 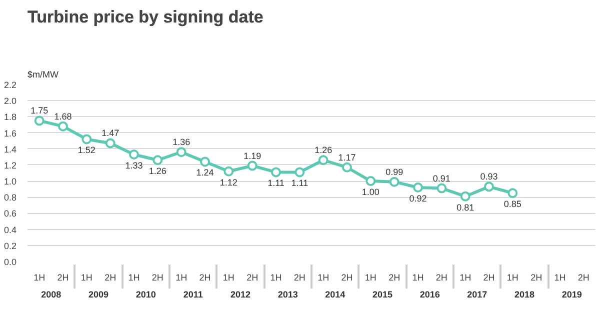 I want to click on data-label: 1.24, so click(x=205, y=173).